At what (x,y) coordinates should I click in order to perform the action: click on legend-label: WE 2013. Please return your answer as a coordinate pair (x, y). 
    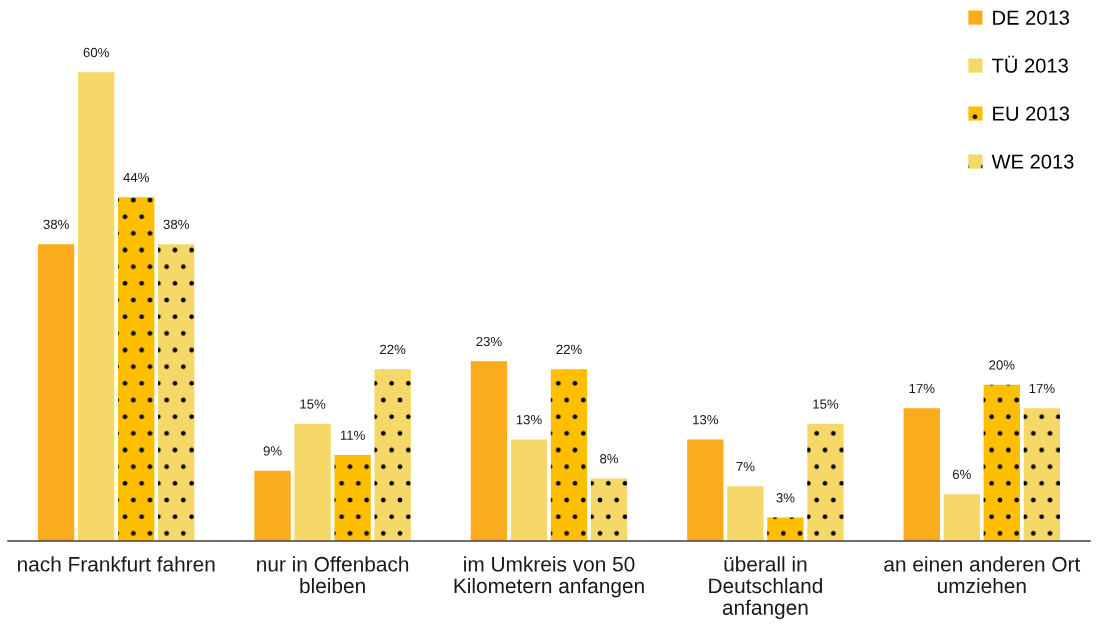
    Looking at the image, I should click on (1032, 161).